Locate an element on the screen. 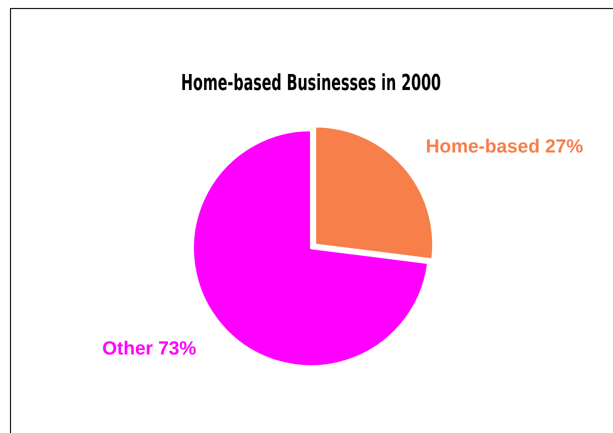 Image resolution: width=613 pixels, height=433 pixels. chart-title: Home-based Businesses in 2000 is located at coordinates (311, 83).